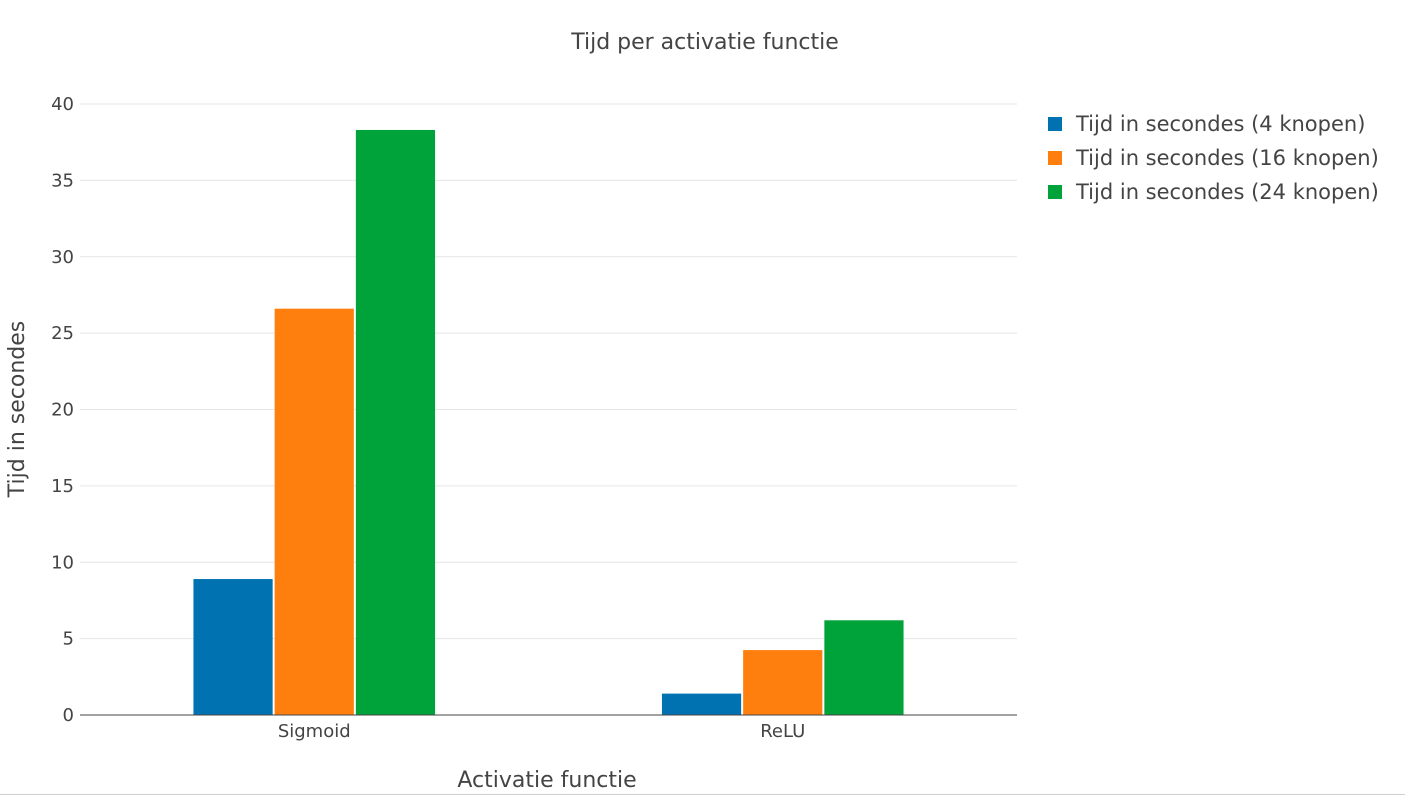  What do you see at coordinates (1227, 158) in the screenshot?
I see `legend-label: Tijd in secondes (16 knopen)` at bounding box center [1227, 158].